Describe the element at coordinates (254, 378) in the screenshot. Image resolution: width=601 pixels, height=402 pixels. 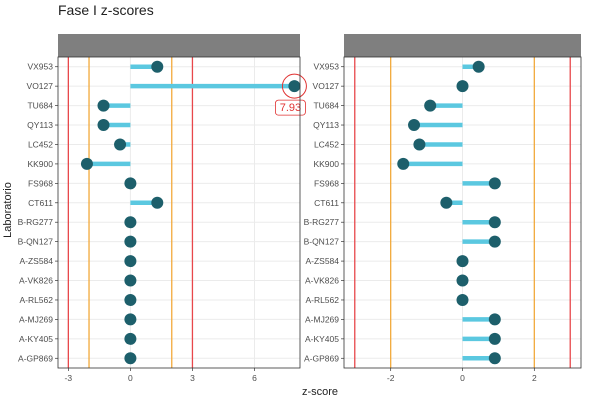
I see `x-tick-label: 6` at that location.